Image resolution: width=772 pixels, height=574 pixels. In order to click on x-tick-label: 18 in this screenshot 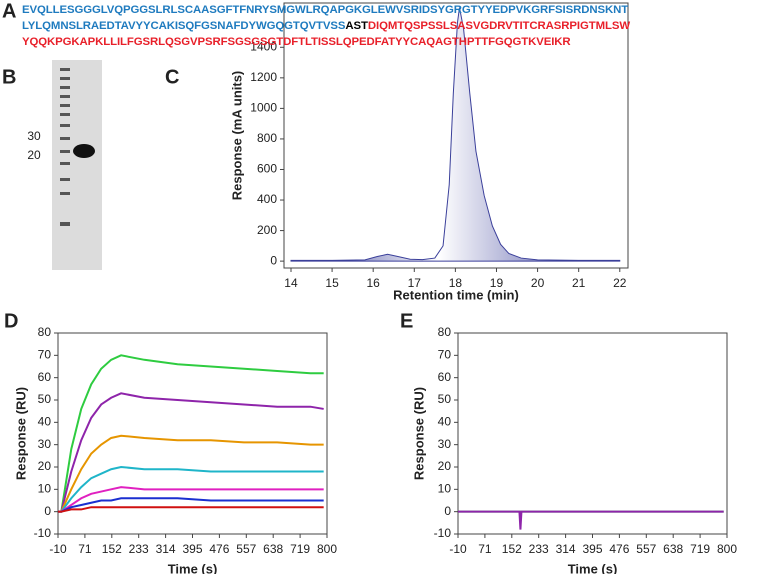, I will do `click(456, 283)`.